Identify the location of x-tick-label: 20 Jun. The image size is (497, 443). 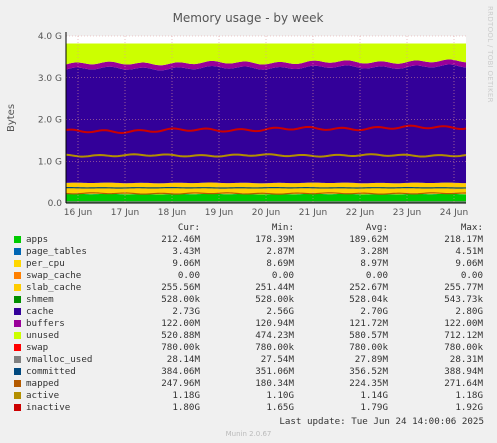
(266, 213).